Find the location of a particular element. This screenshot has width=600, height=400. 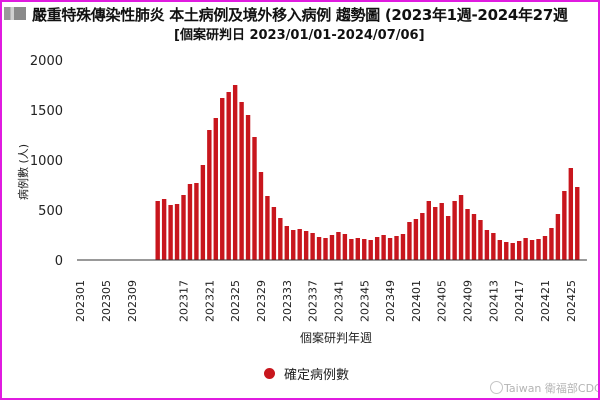

watermark-logo-icon is located at coordinates (496, 387).